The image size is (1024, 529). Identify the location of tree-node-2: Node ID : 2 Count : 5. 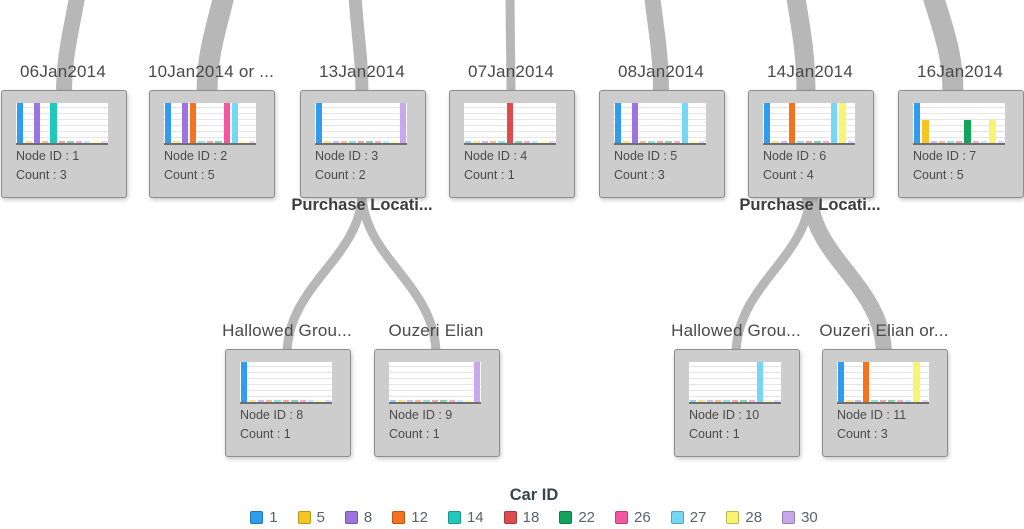
(212, 144).